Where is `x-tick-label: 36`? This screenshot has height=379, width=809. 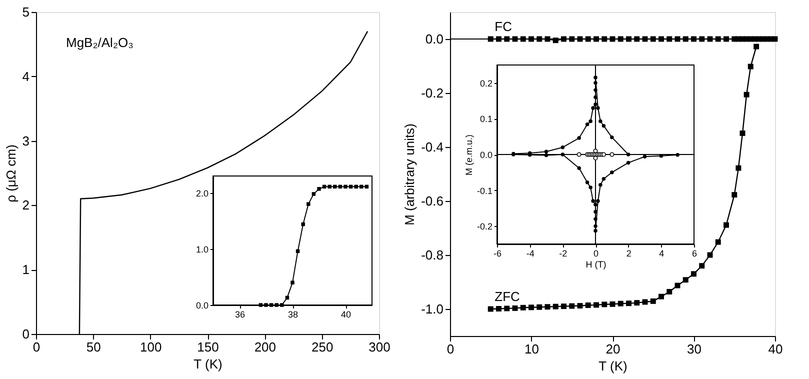 x-tick-label: 36 is located at coordinates (240, 315).